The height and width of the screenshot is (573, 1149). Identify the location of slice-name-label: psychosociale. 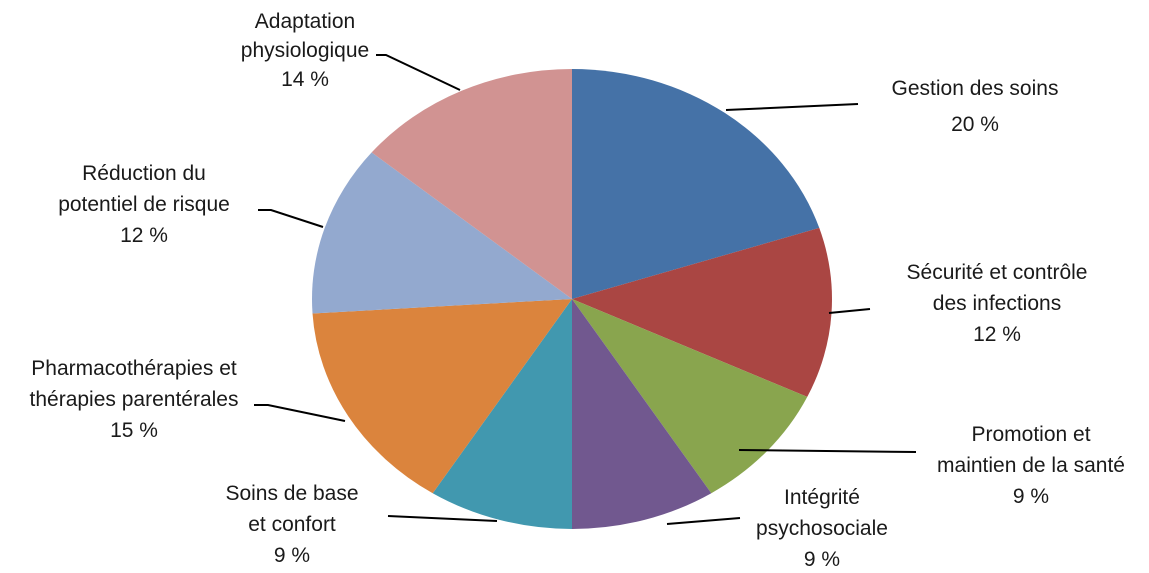
(822, 528).